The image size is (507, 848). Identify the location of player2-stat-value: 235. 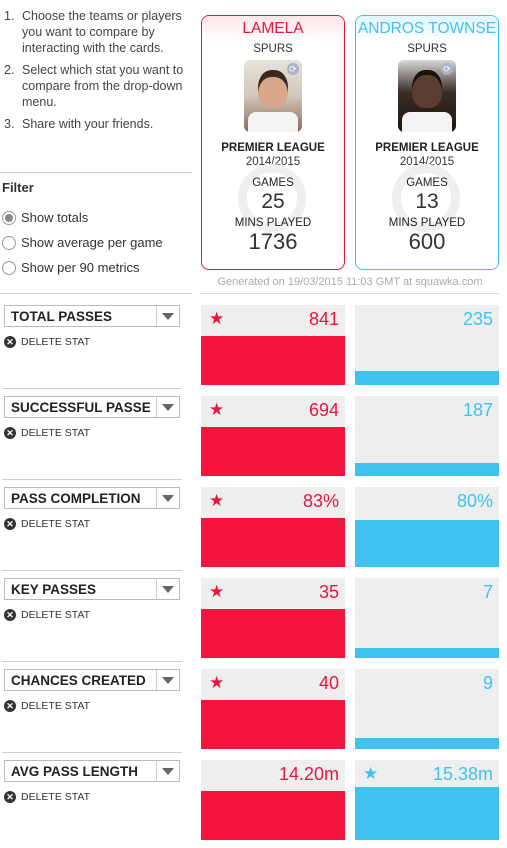
(477, 319).